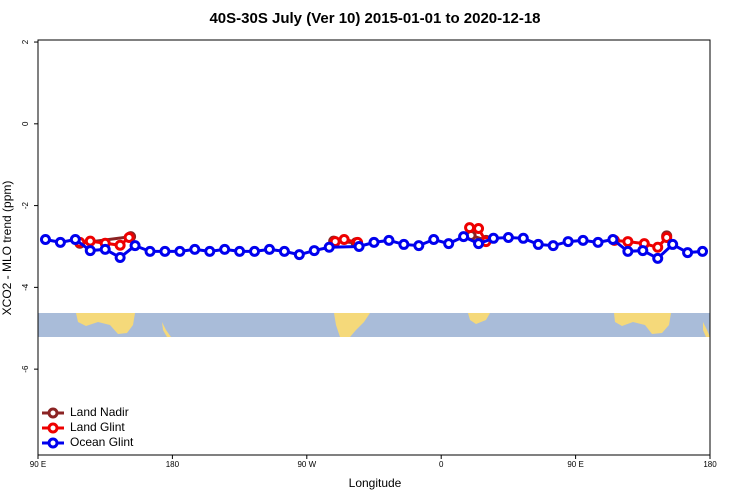 The width and height of the screenshot is (750, 500). What do you see at coordinates (7, 248) in the screenshot?
I see `y-axis-label: XCO2 - MLO trend (ppm)` at bounding box center [7, 248].